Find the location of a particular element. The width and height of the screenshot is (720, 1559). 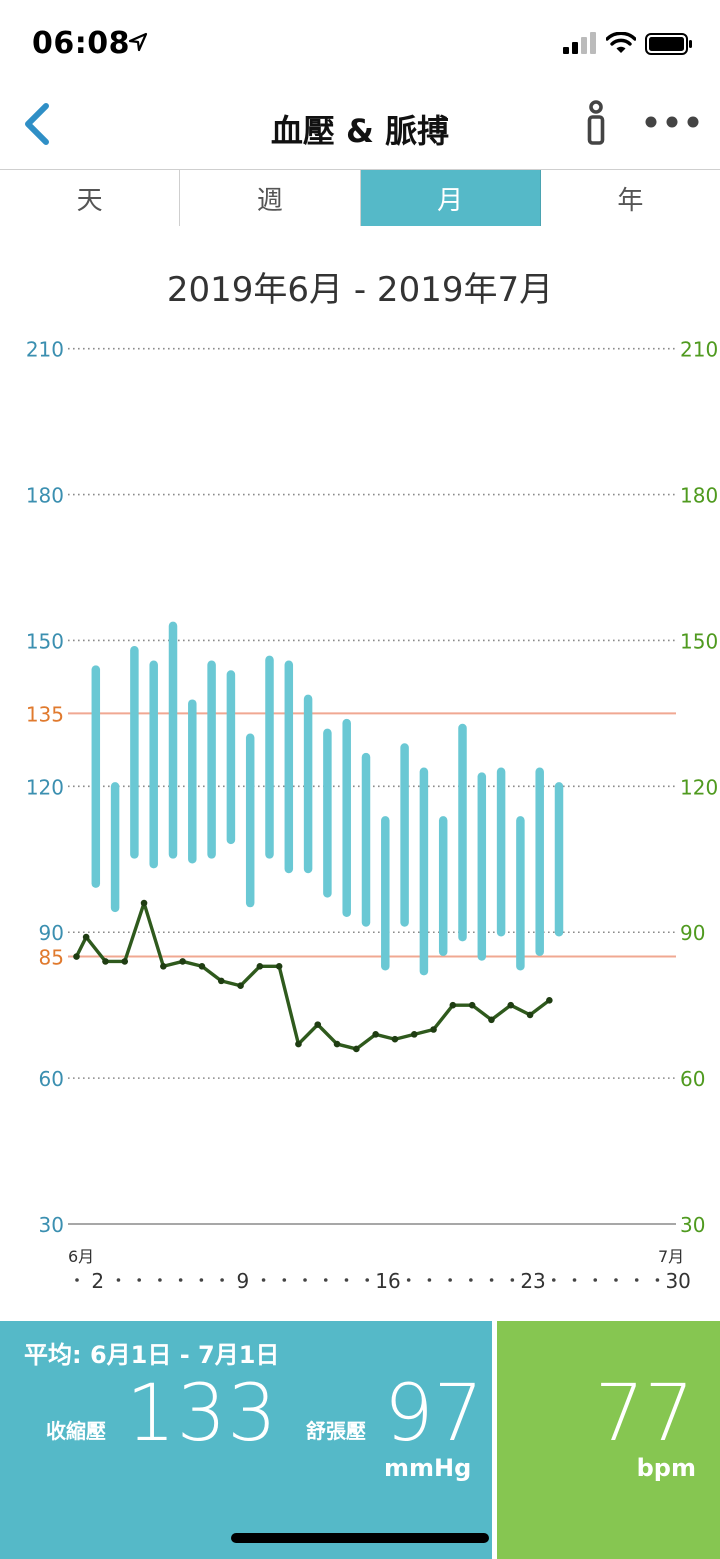

left-axis-tick-label: 180 is located at coordinates (45, 496).